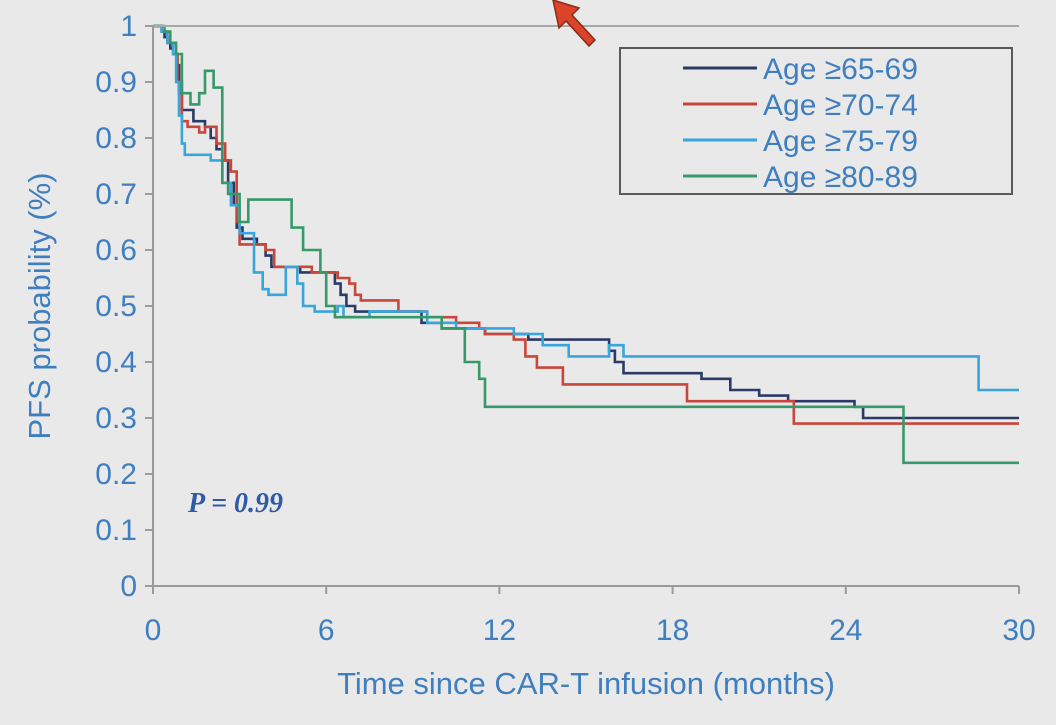 The height and width of the screenshot is (725, 1056). I want to click on y-tick-label: 0.7, so click(116, 194).